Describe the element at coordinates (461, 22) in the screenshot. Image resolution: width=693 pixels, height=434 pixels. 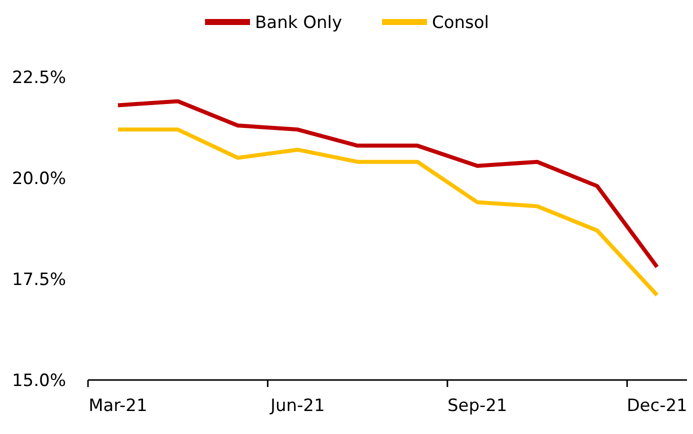
I see `legend-label: Consol` at that location.